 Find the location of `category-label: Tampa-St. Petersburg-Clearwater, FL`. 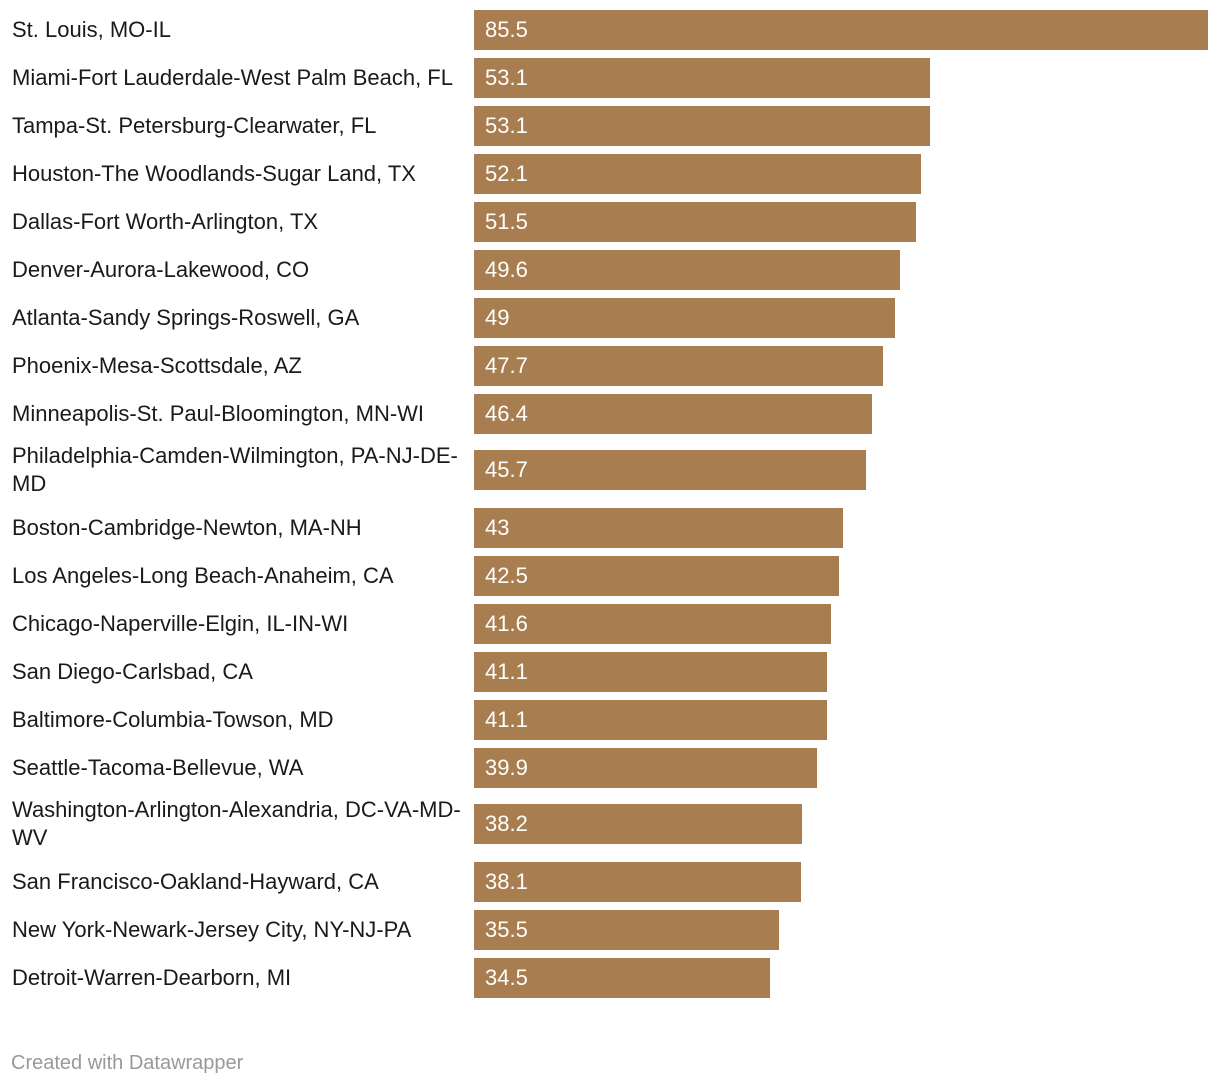

category-label: Tampa-St. Petersburg-Clearwater, FL is located at coordinates (194, 125).